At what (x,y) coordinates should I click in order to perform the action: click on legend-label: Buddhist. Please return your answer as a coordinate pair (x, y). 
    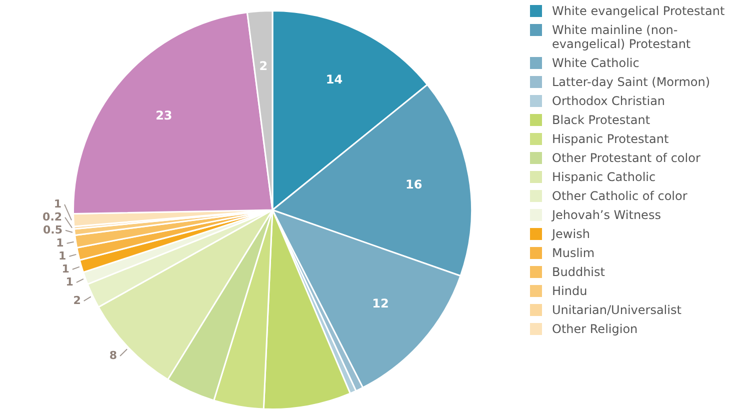
    Looking at the image, I should click on (578, 272).